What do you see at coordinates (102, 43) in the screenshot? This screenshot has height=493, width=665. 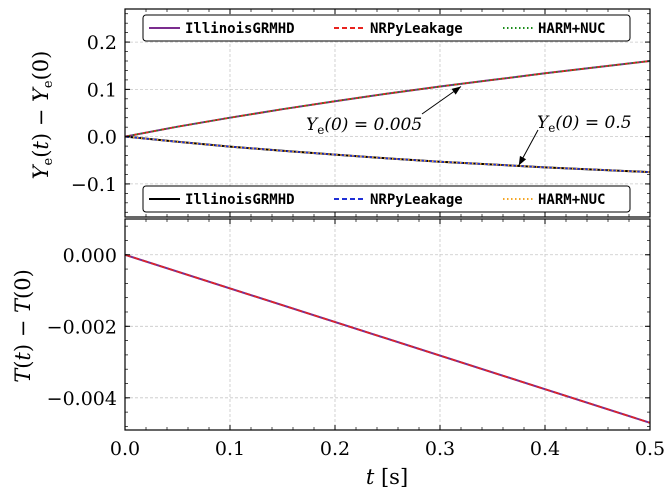 I see `y-tick-label: 0.2` at bounding box center [102, 43].